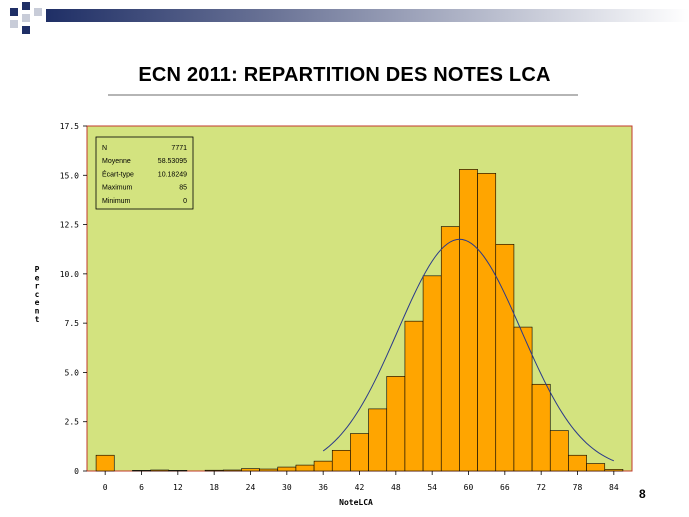 The width and height of the screenshot is (689, 517). What do you see at coordinates (344, 75) in the screenshot?
I see `slide-title: ECN 2011: REPARTITION DES NOTES LCA` at bounding box center [344, 75].